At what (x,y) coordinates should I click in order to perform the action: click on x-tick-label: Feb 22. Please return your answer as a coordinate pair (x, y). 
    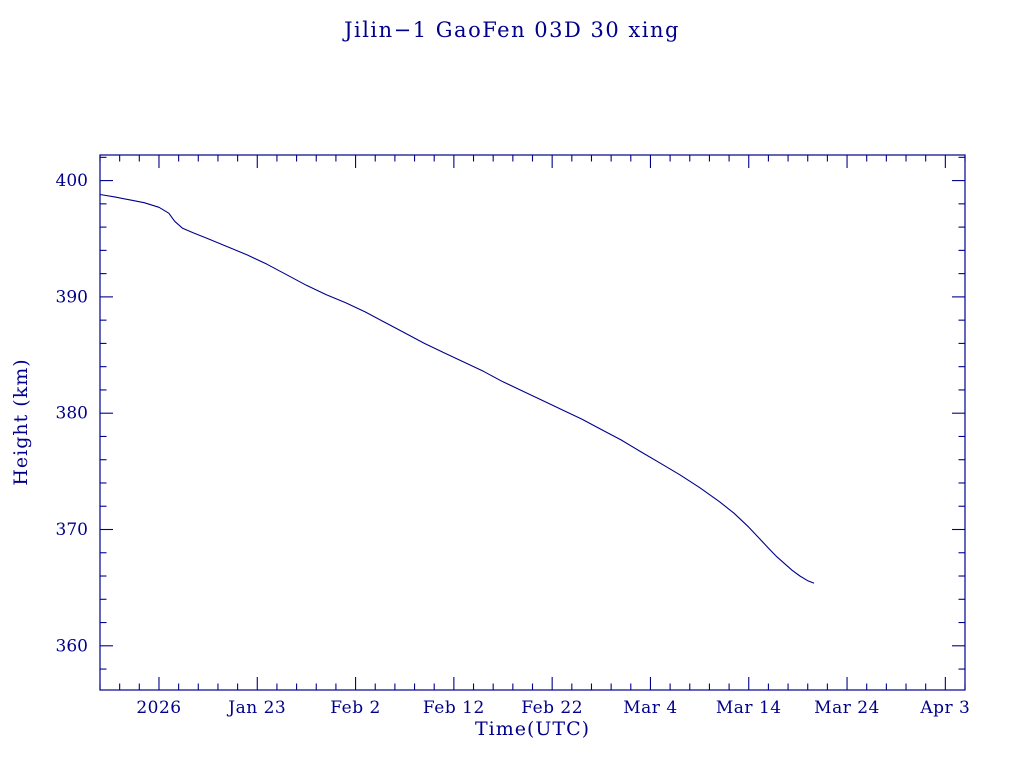
    Looking at the image, I should click on (552, 708).